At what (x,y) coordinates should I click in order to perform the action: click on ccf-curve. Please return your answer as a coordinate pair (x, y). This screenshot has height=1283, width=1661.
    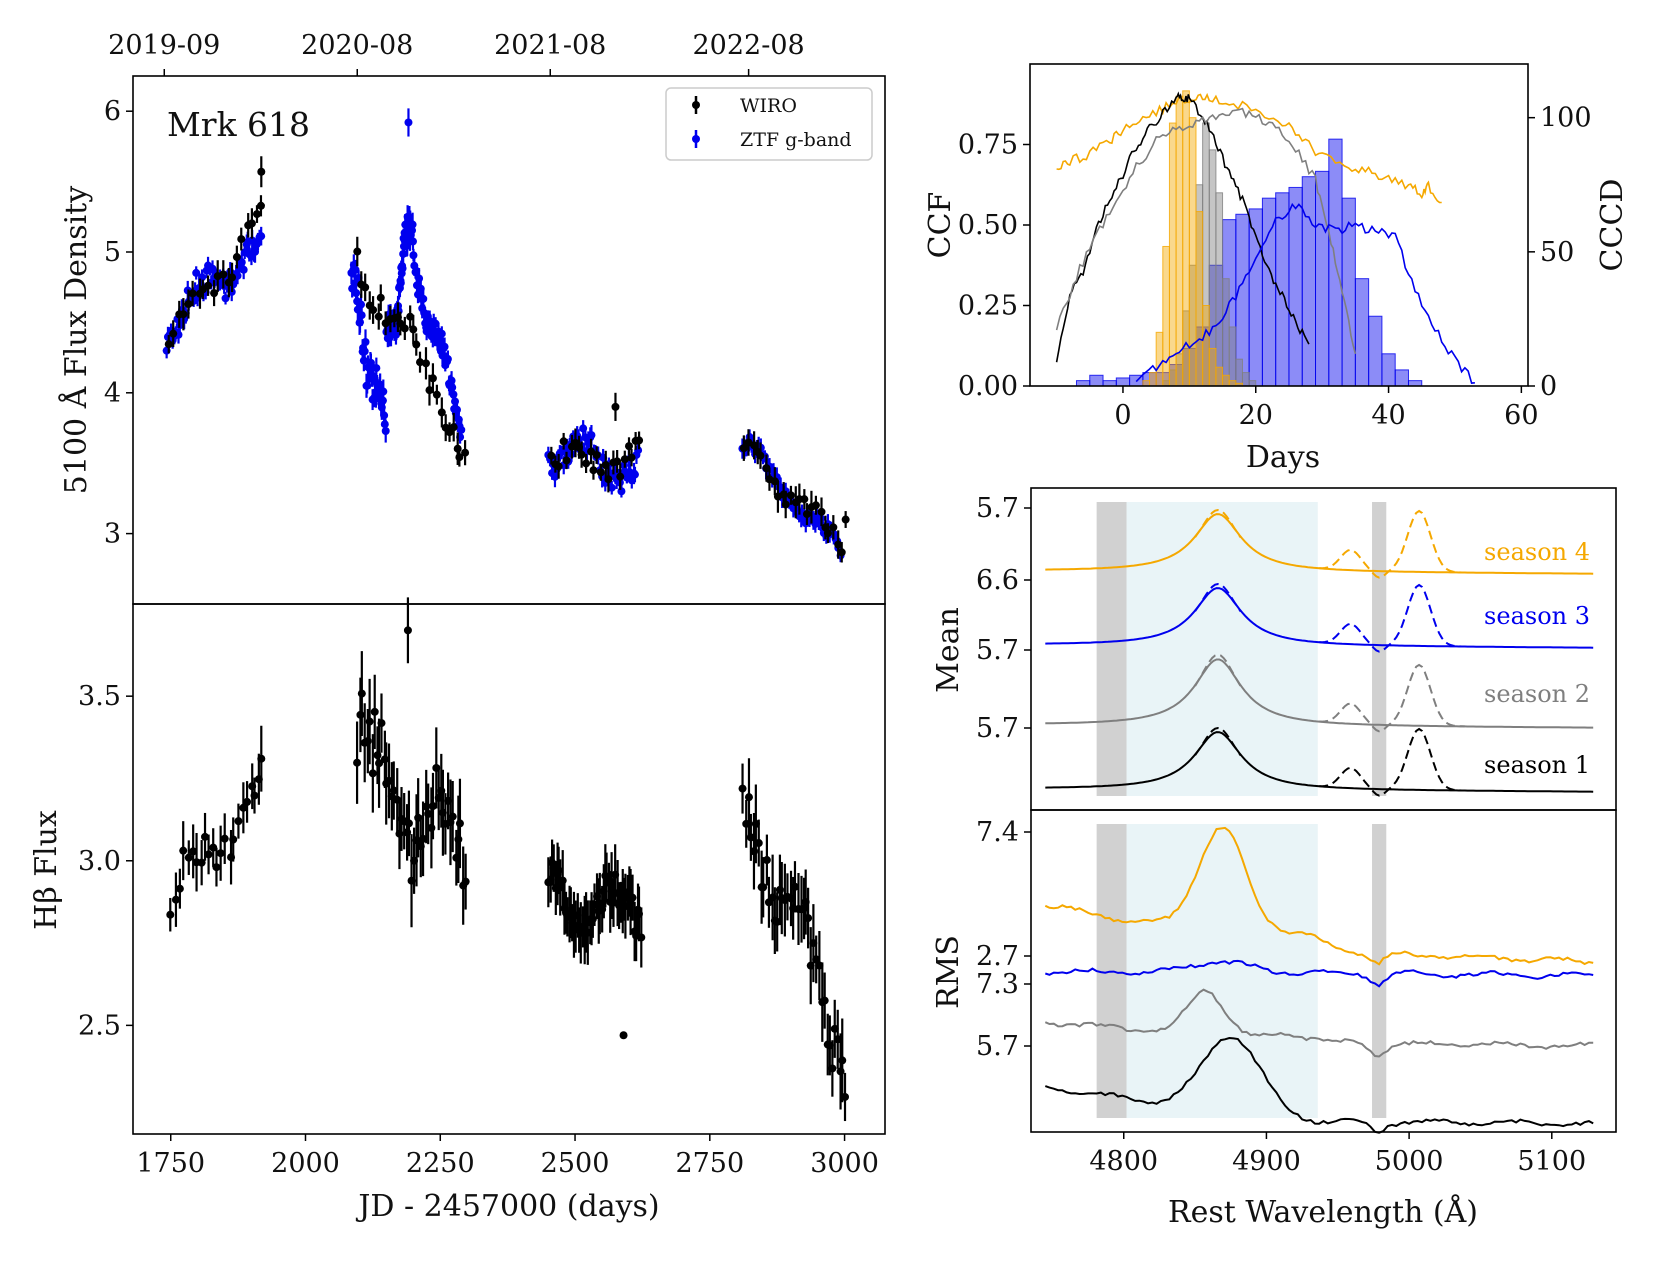
    Looking at the image, I should click on (1305, 293).